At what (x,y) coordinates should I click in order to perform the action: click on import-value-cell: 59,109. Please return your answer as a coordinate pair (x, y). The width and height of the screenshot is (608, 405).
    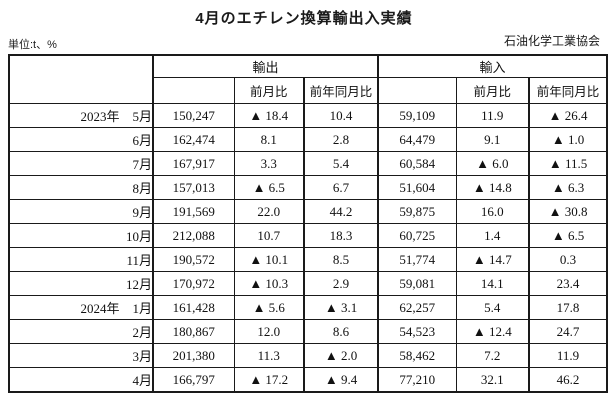
    Looking at the image, I should click on (417, 115).